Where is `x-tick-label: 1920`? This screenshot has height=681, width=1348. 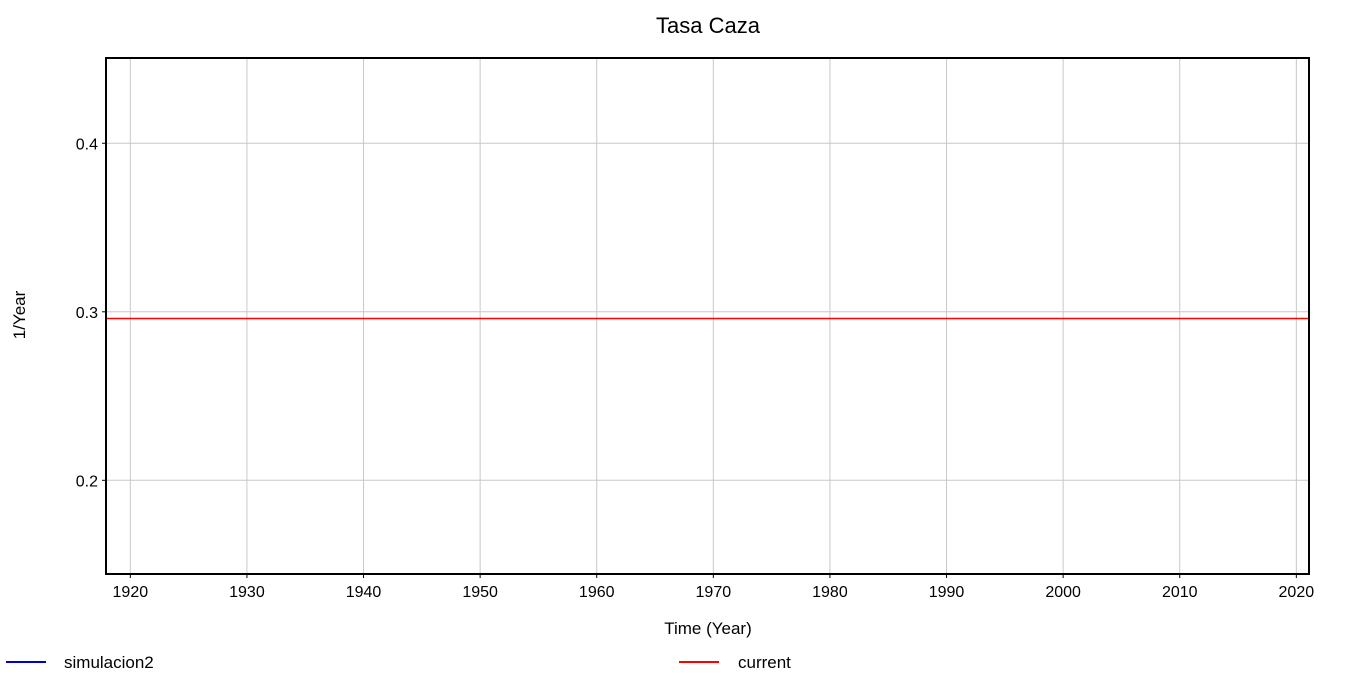 x-tick-label: 1920 is located at coordinates (131, 592).